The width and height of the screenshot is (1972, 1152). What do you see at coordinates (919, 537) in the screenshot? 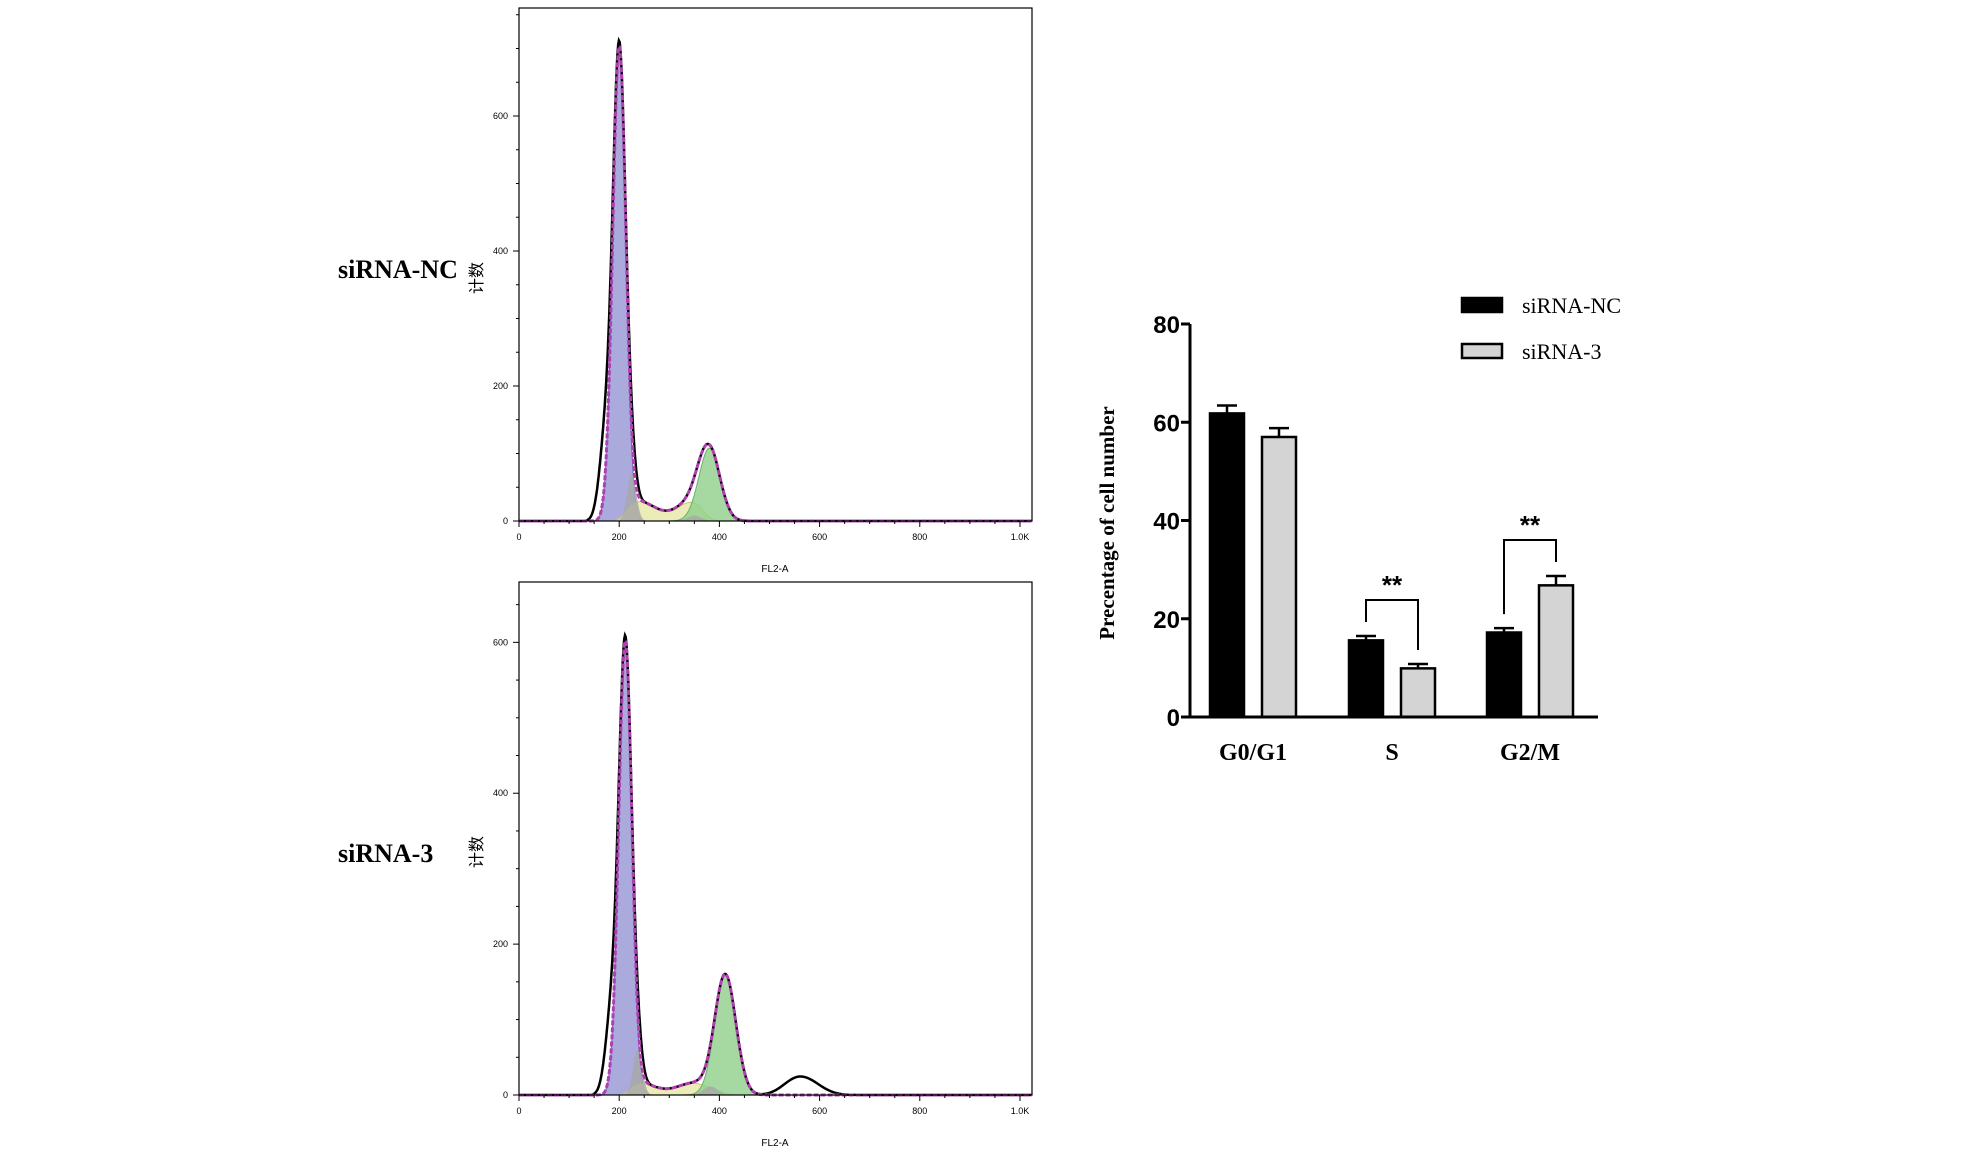
I see `hist1-x-tick-label-4: 800` at bounding box center [919, 537].